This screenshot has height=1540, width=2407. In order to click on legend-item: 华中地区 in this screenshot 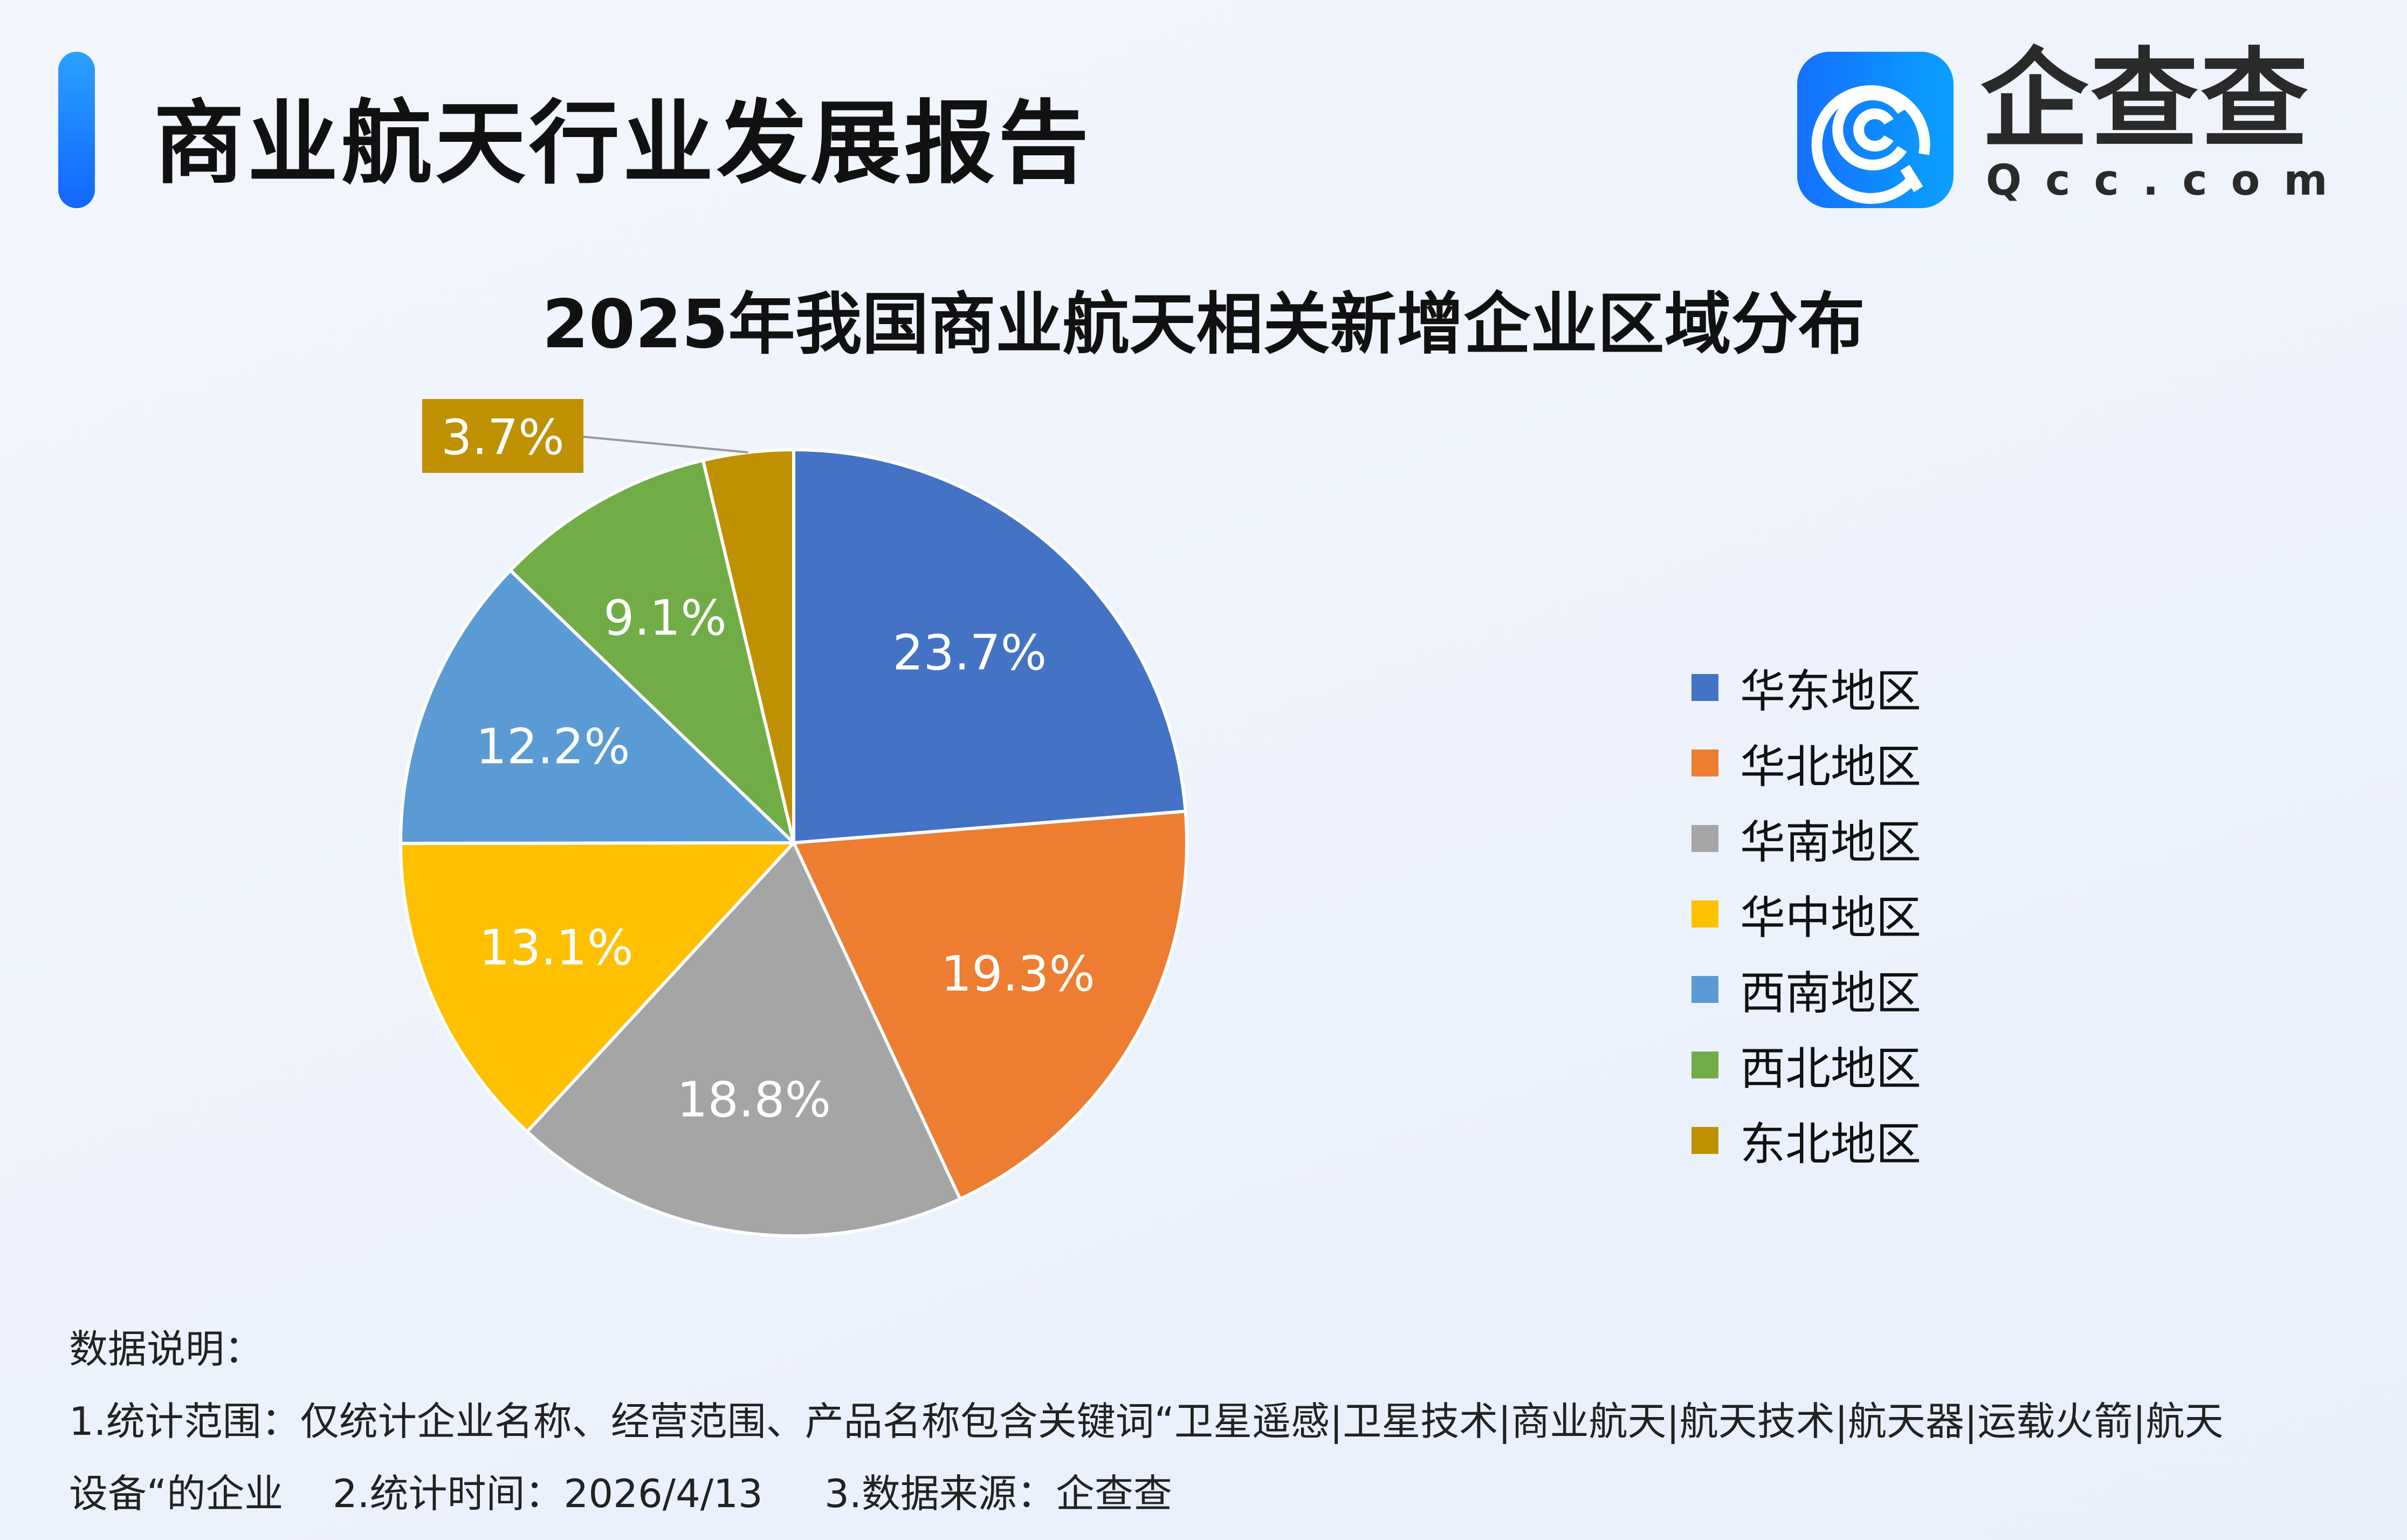, I will do `click(1806, 914)`.